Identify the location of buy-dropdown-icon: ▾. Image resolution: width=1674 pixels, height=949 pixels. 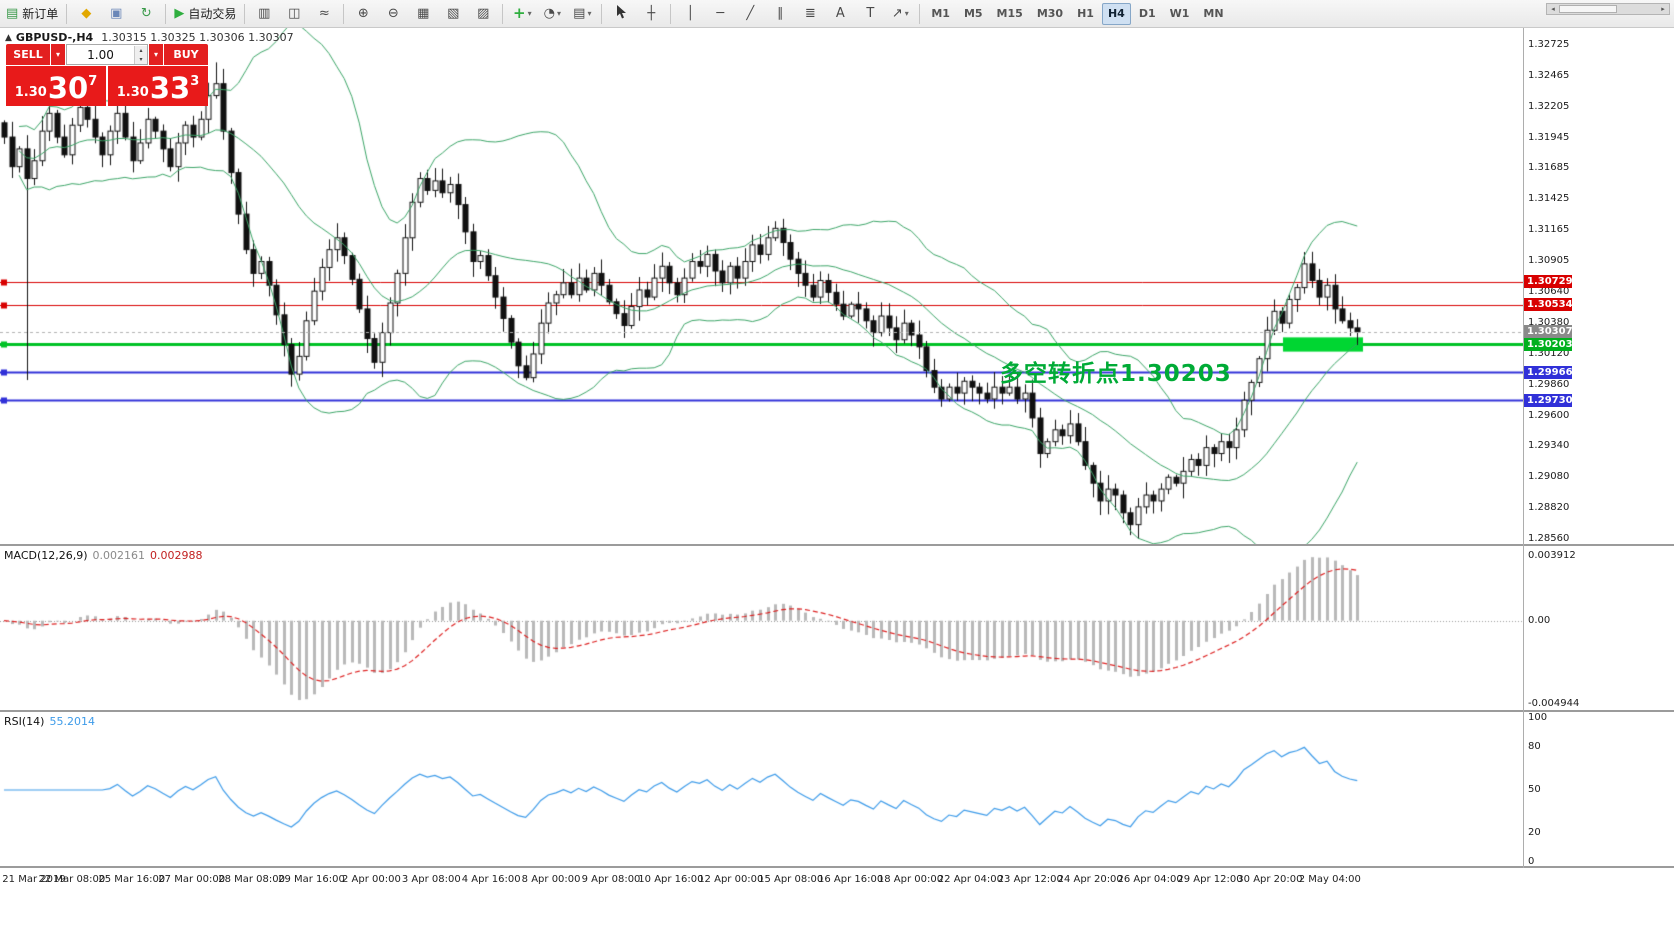
(156, 54).